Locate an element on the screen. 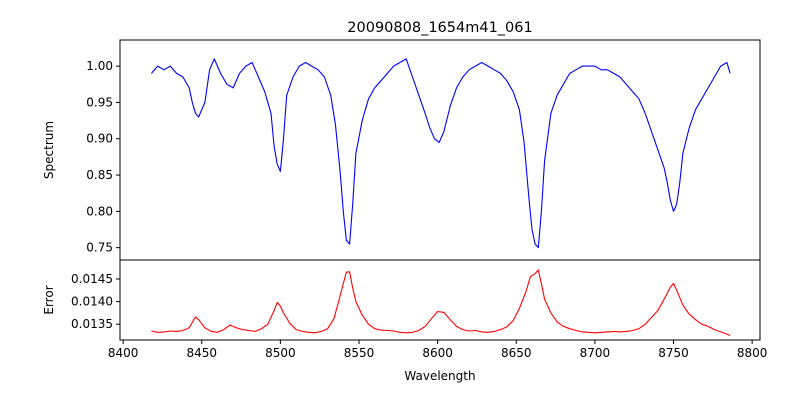 The height and width of the screenshot is (400, 800). x-tick-label-8: 8800 is located at coordinates (752, 353).